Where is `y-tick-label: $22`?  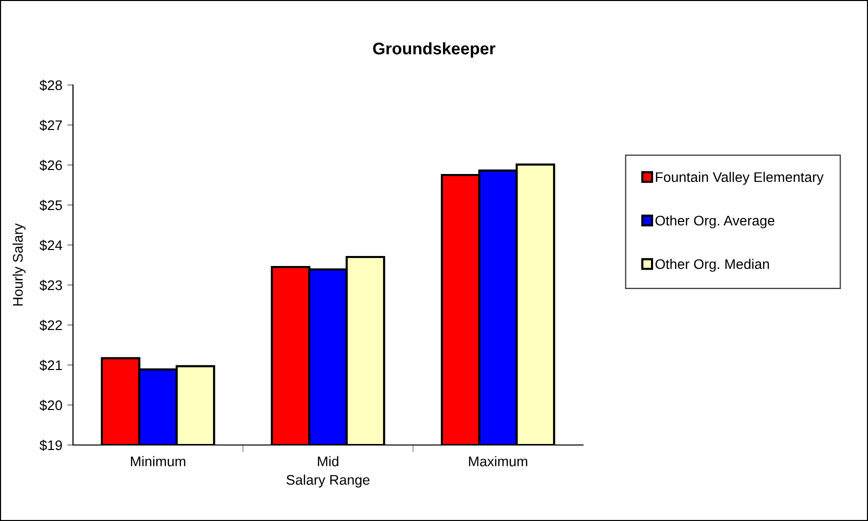
y-tick-label: $22 is located at coordinates (51, 325).